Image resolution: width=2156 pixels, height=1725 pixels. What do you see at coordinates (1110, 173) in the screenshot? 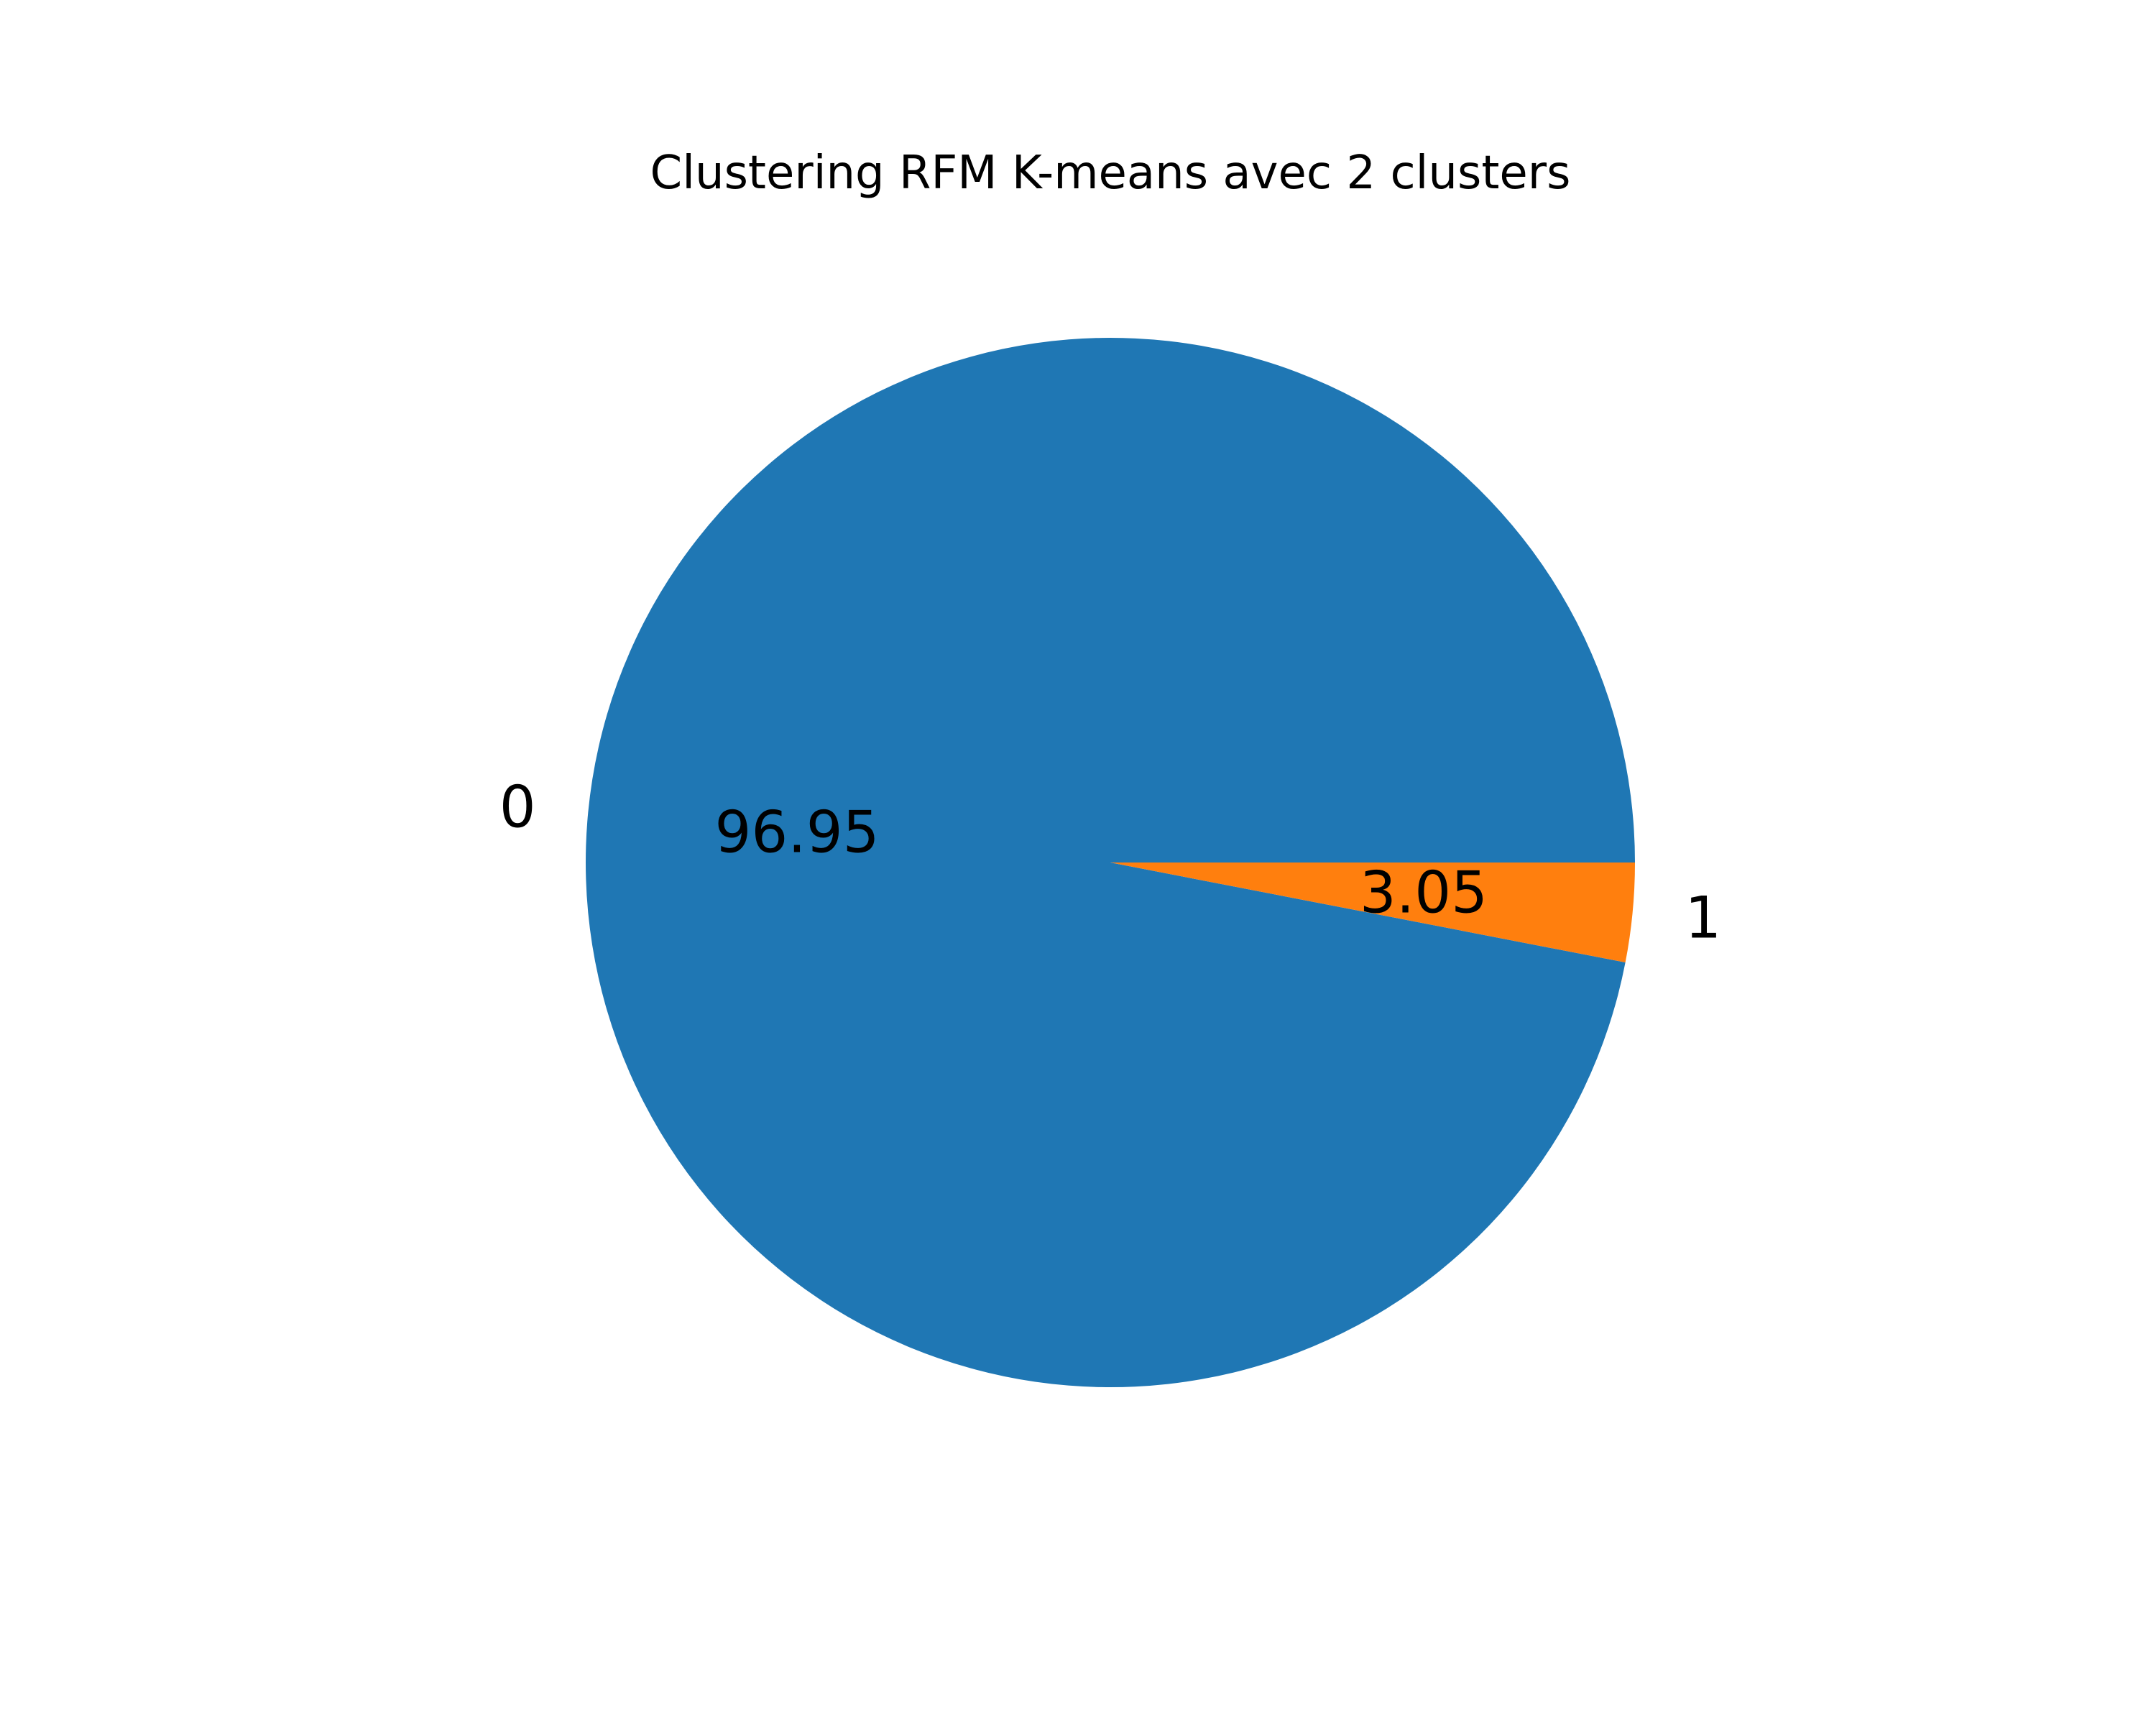
I see `chart-title: Clustering RFM K-means avec 2 clusters` at bounding box center [1110, 173].